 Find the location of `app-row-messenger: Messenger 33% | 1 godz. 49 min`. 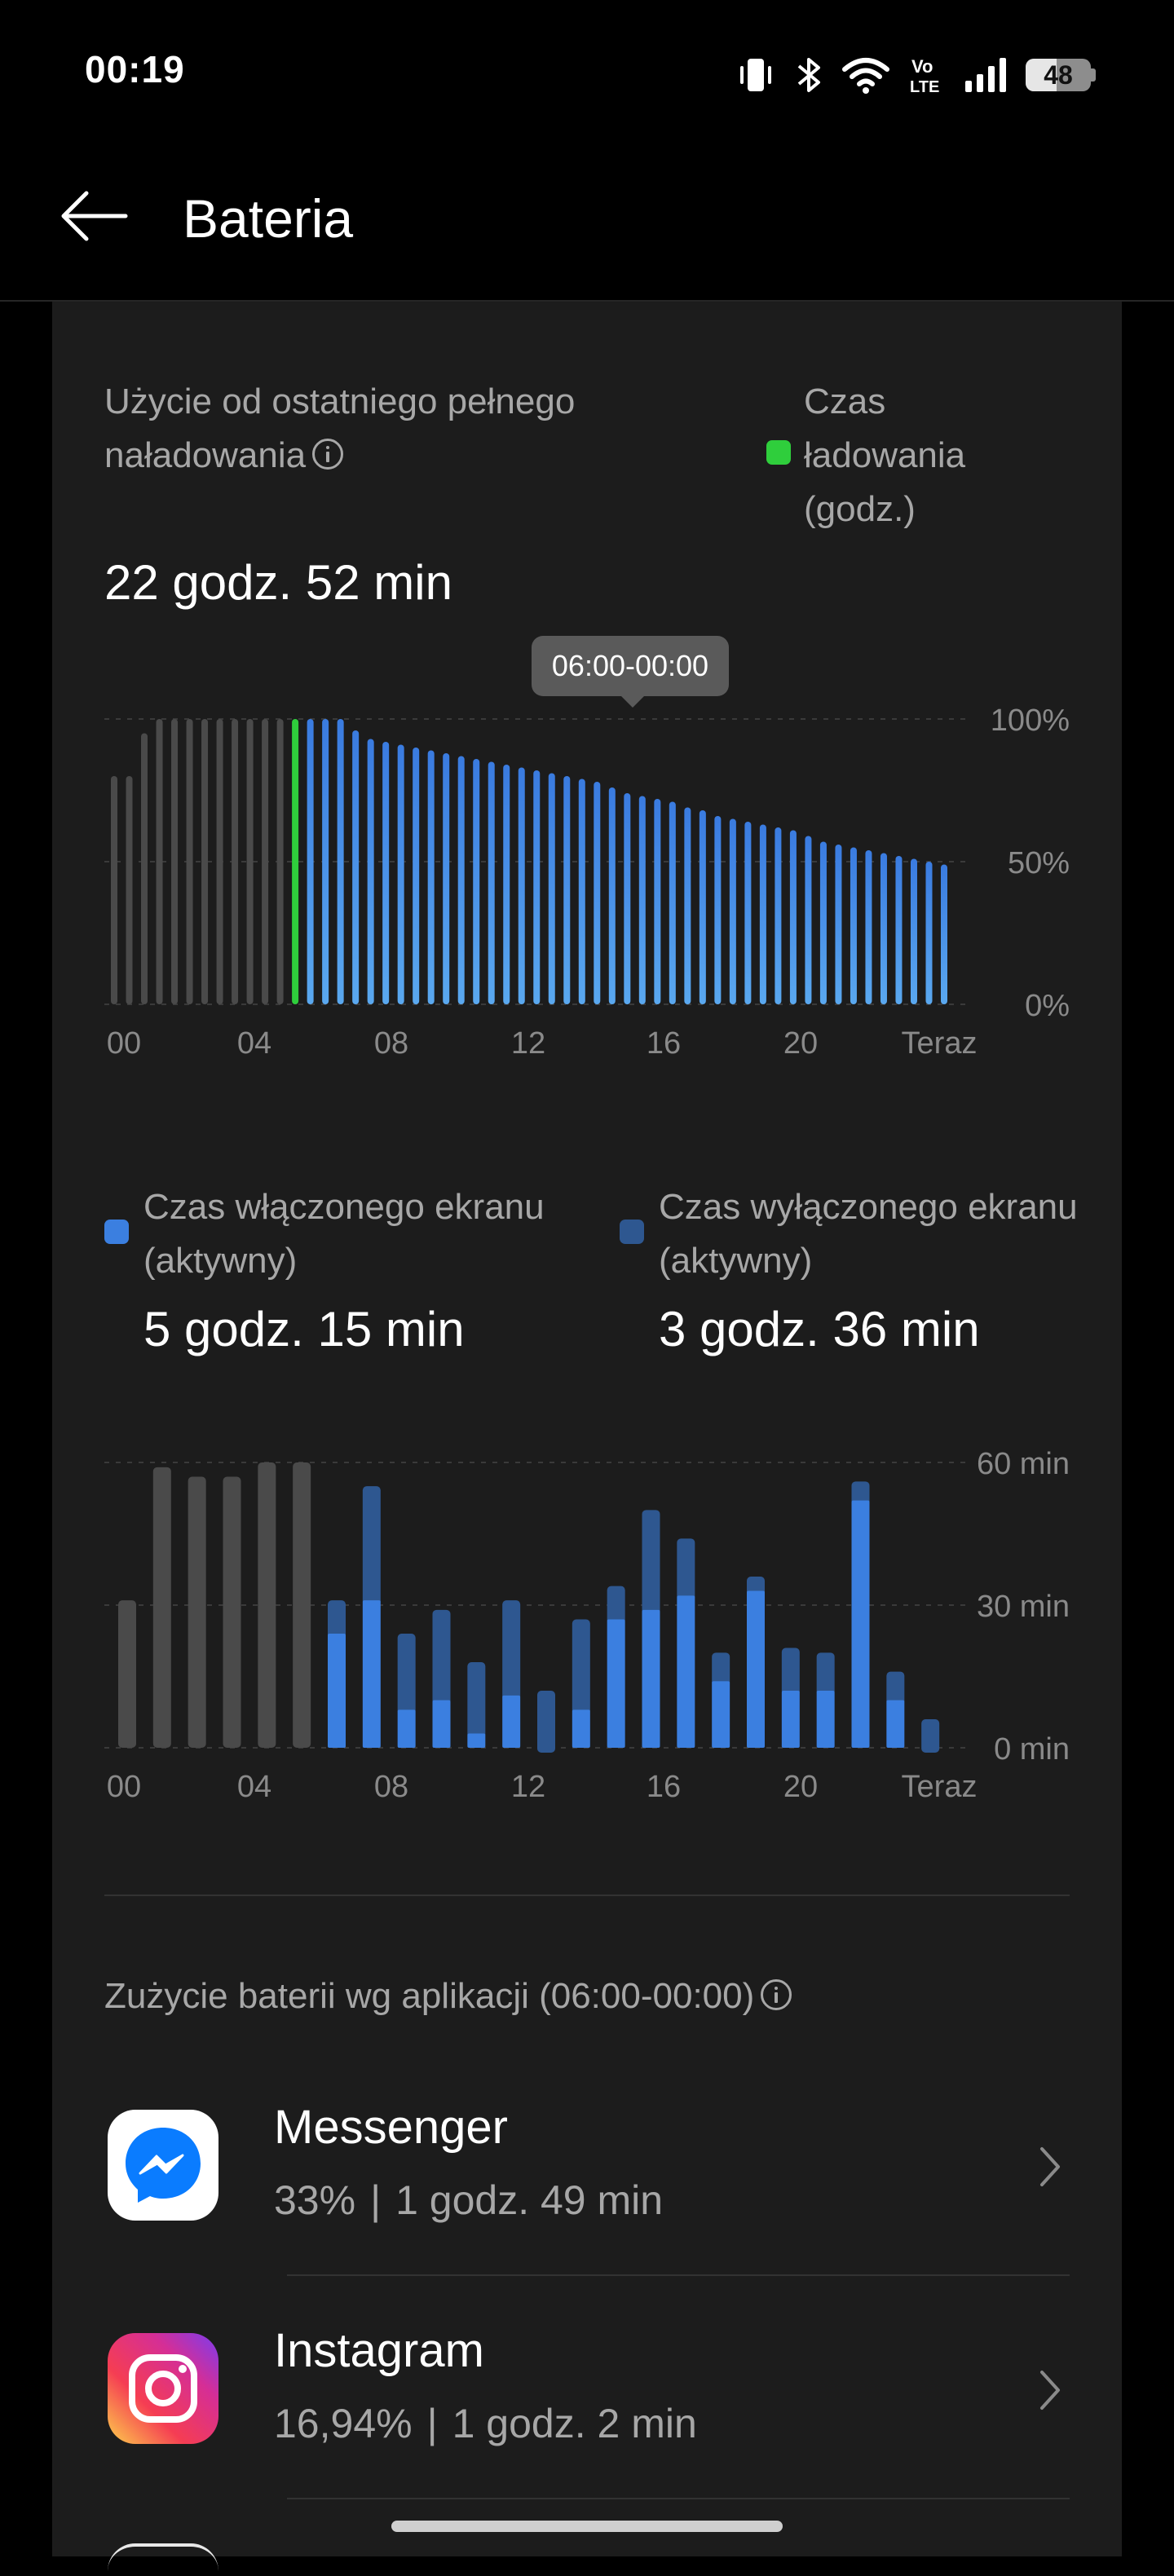

app-row-messenger: Messenger 33% | 1 godz. 49 min is located at coordinates (587, 2215).